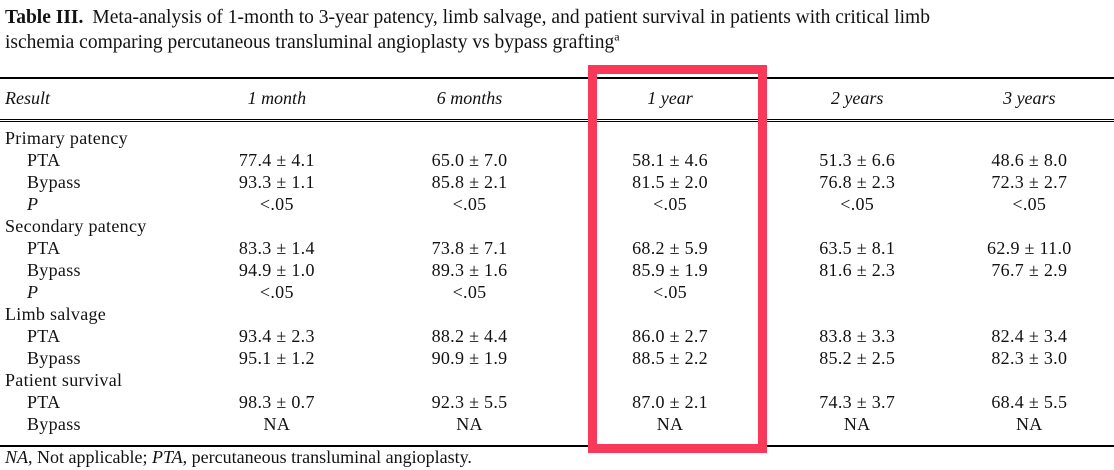 The image size is (1114, 470). Describe the element at coordinates (670, 269) in the screenshot. I see `value-cell: 85.9 ± 1.9` at that location.